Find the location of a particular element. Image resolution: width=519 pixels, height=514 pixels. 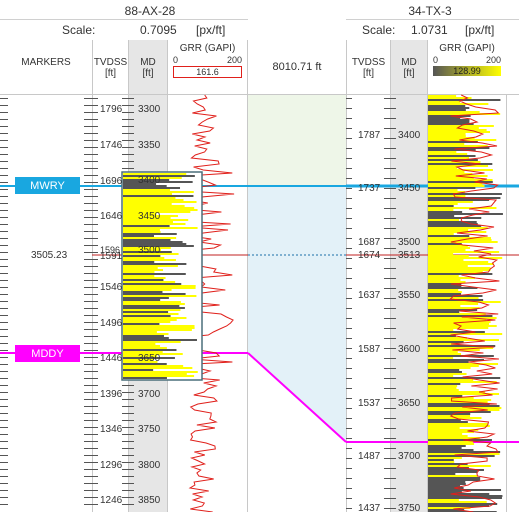

right-grr-label: GRR (GAPI) is located at coordinates (467, 48).